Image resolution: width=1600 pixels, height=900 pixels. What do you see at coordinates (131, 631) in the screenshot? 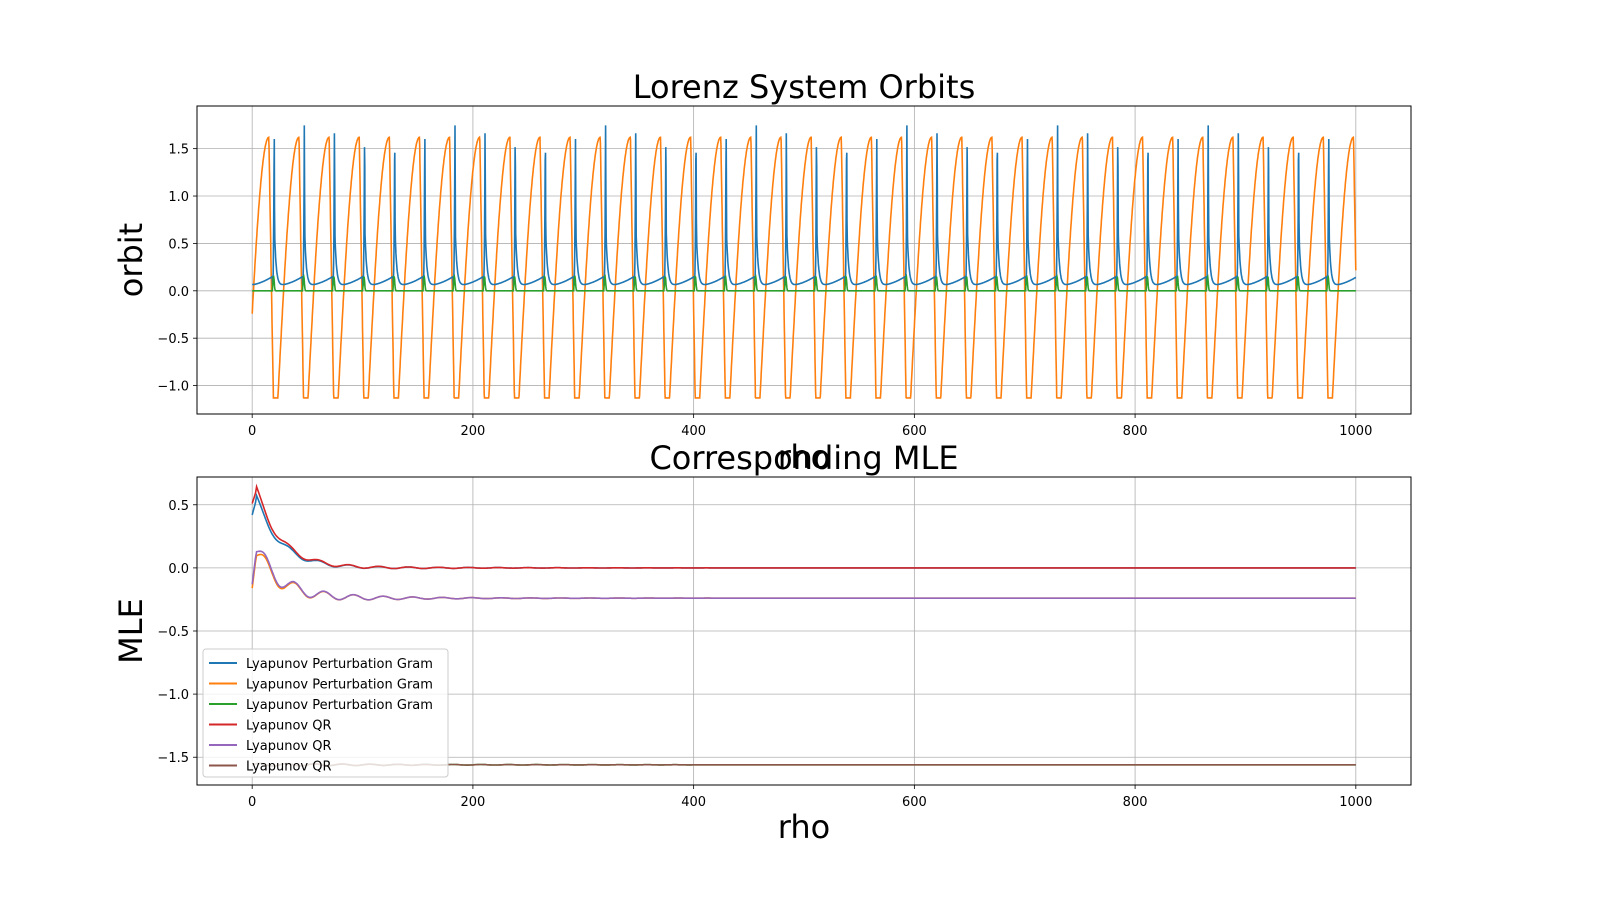
I see `mle-ylabel: MLE` at bounding box center [131, 631].